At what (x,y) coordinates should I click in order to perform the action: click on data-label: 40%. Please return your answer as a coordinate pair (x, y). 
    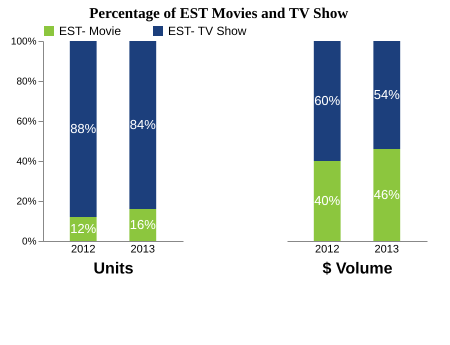
    Looking at the image, I should click on (327, 200).